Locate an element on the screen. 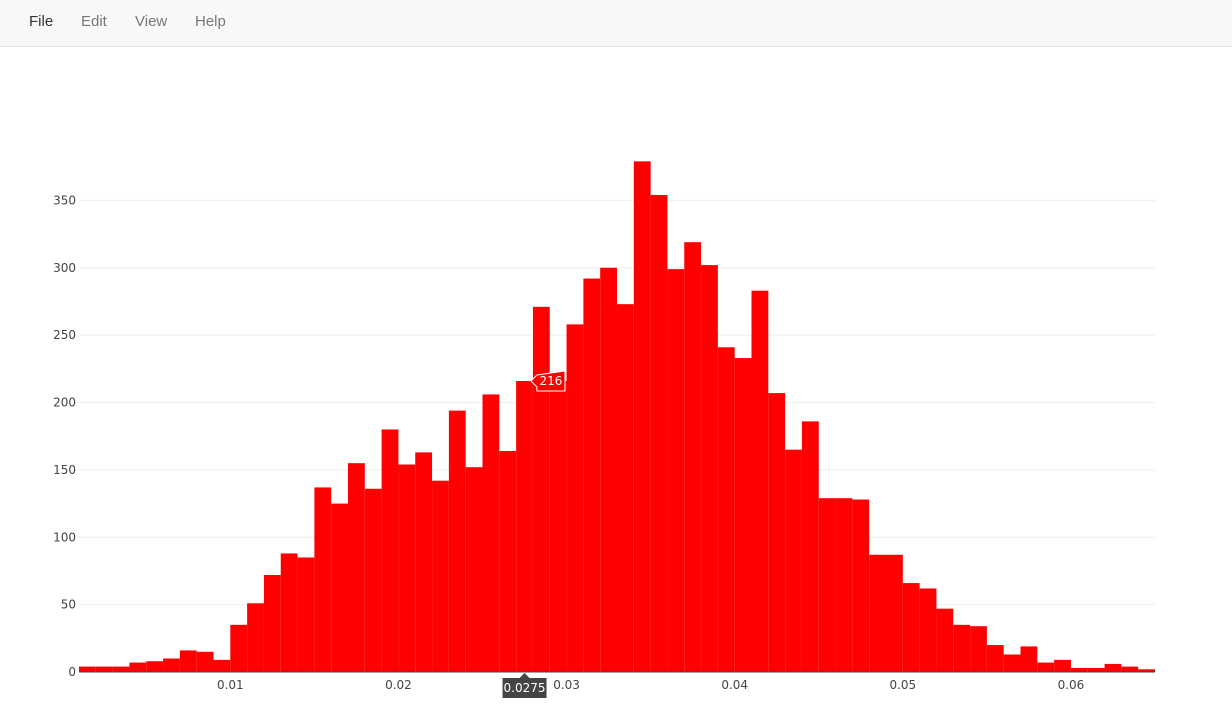 This screenshot has width=1232, height=715. y-tick-label: 250 is located at coordinates (64, 335).